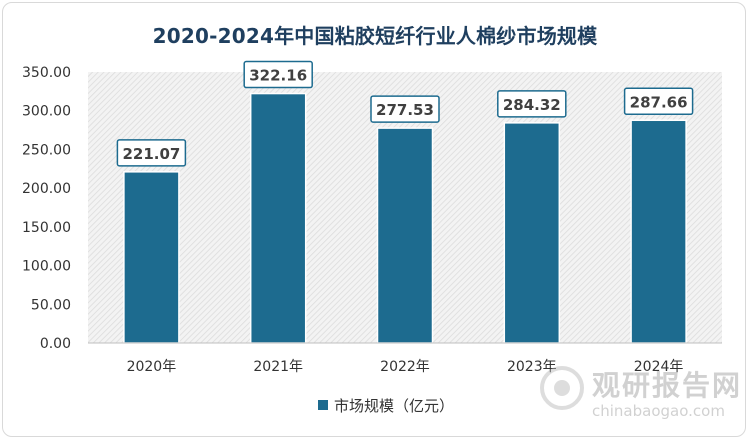 The width and height of the screenshot is (750, 441). I want to click on x-tick-label: 2023年, so click(532, 367).